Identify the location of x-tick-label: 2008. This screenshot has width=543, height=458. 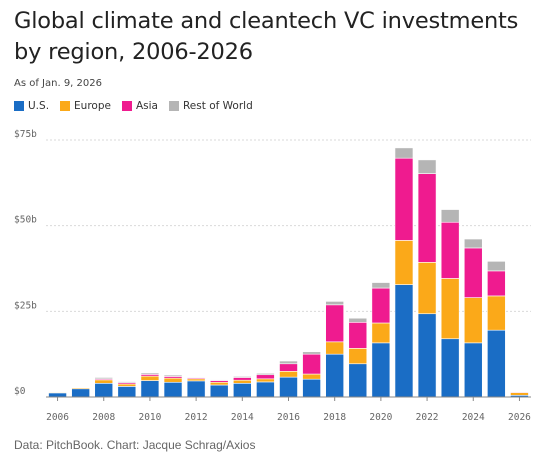
(103, 417).